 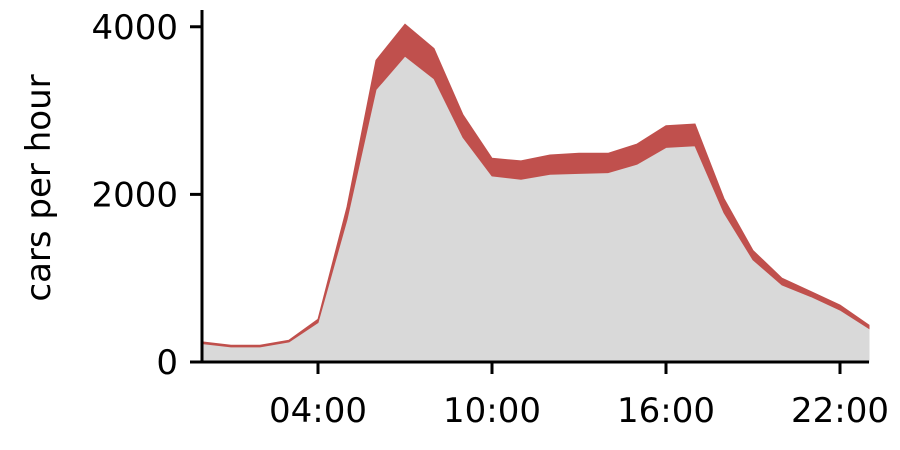 I want to click on x-axis-ticks: 04:00 10:00 16:00 22:00, so click(x=579, y=396).